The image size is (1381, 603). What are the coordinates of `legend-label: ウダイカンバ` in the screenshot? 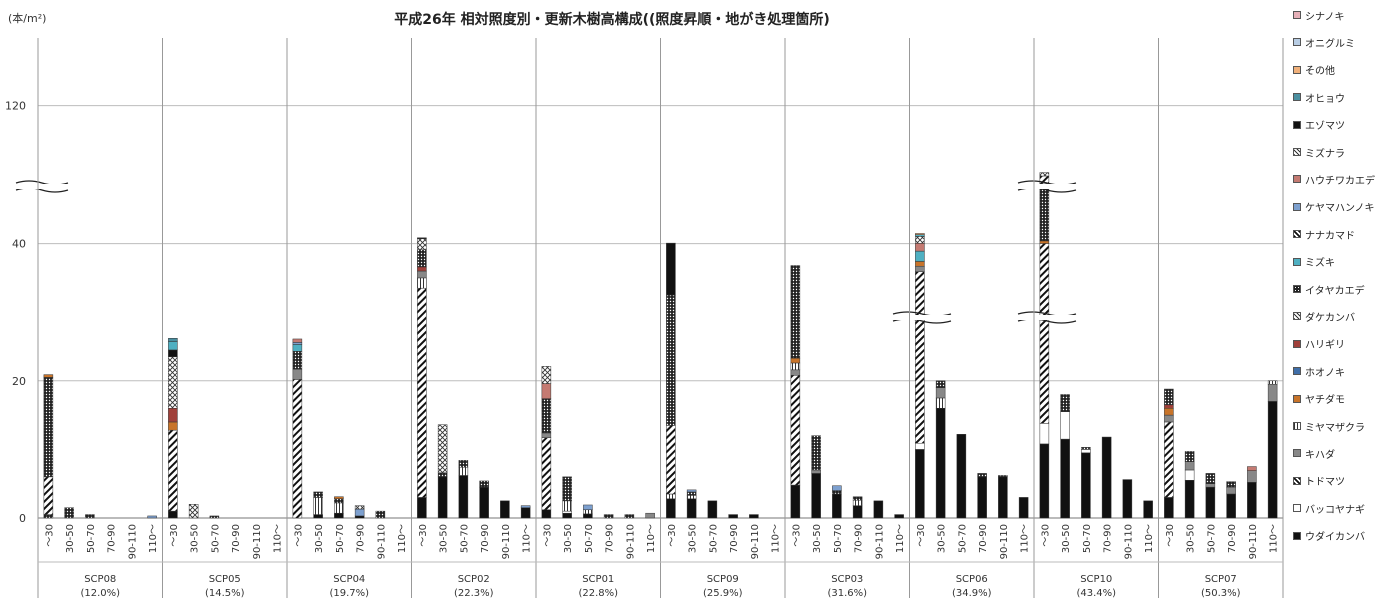 It's located at (1335, 538).